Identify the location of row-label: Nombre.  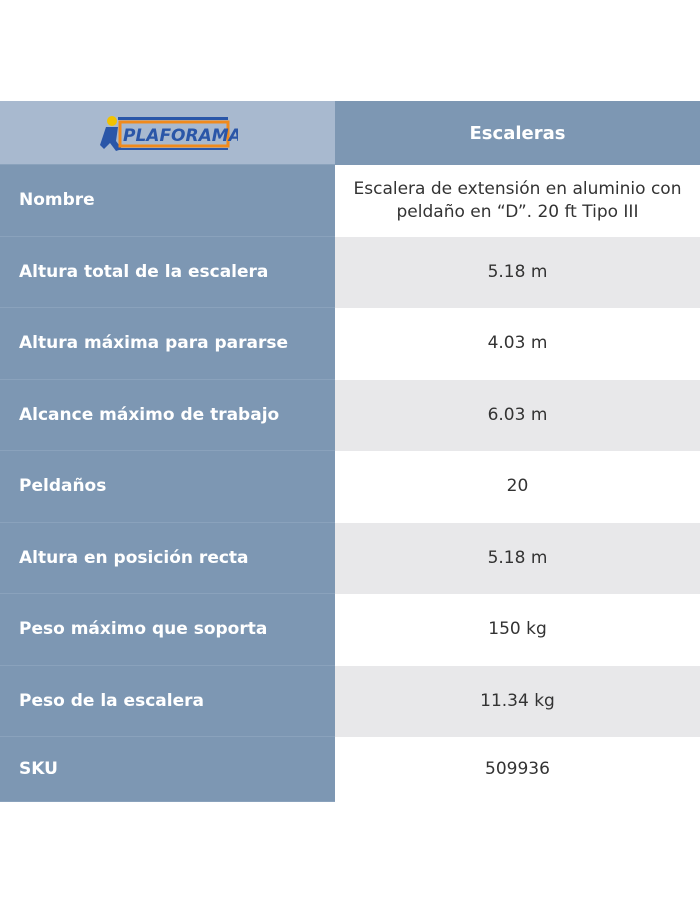
(167, 201).